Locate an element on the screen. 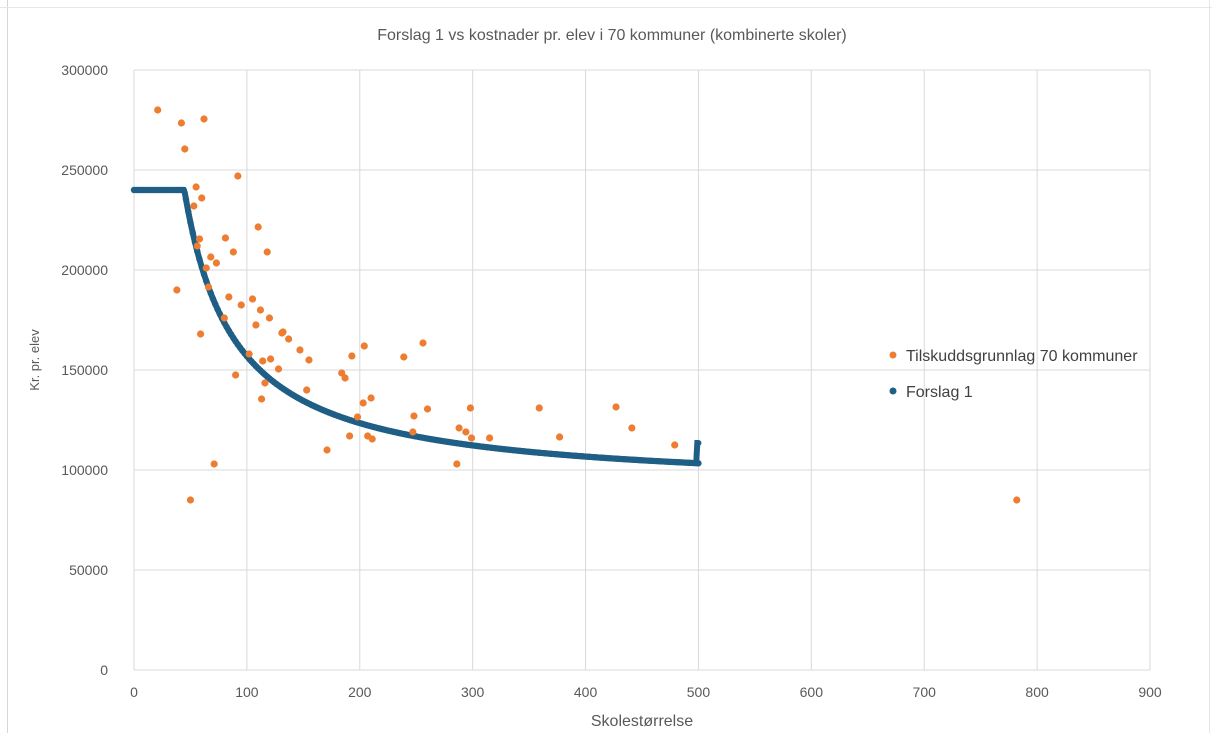 The height and width of the screenshot is (733, 1212). x-tick-label: 800 is located at coordinates (1037, 692).